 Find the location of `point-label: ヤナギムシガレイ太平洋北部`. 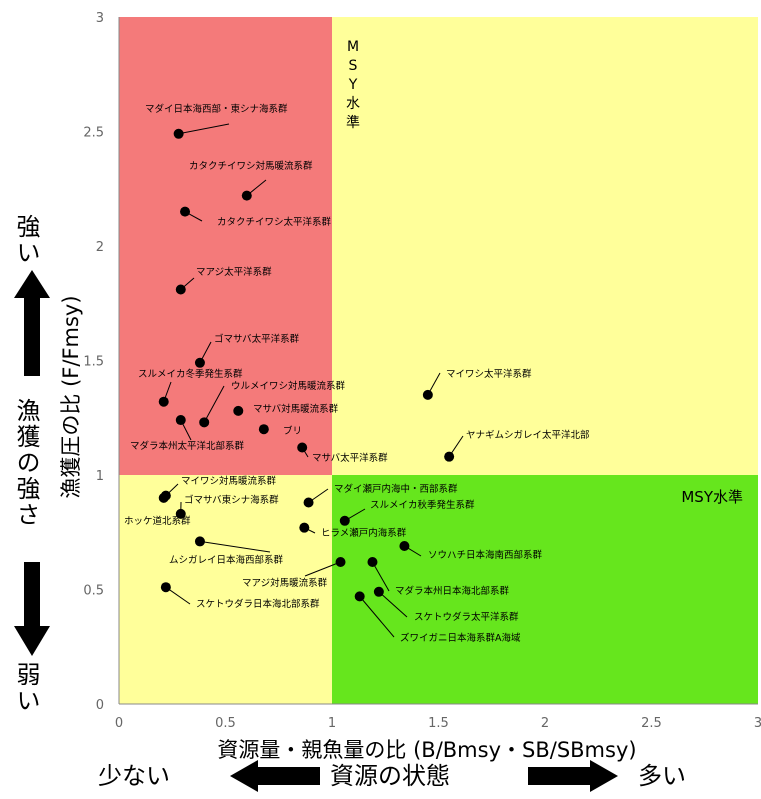

point-label: ヤナギムシガレイ太平洋北部 is located at coordinates (528, 435).